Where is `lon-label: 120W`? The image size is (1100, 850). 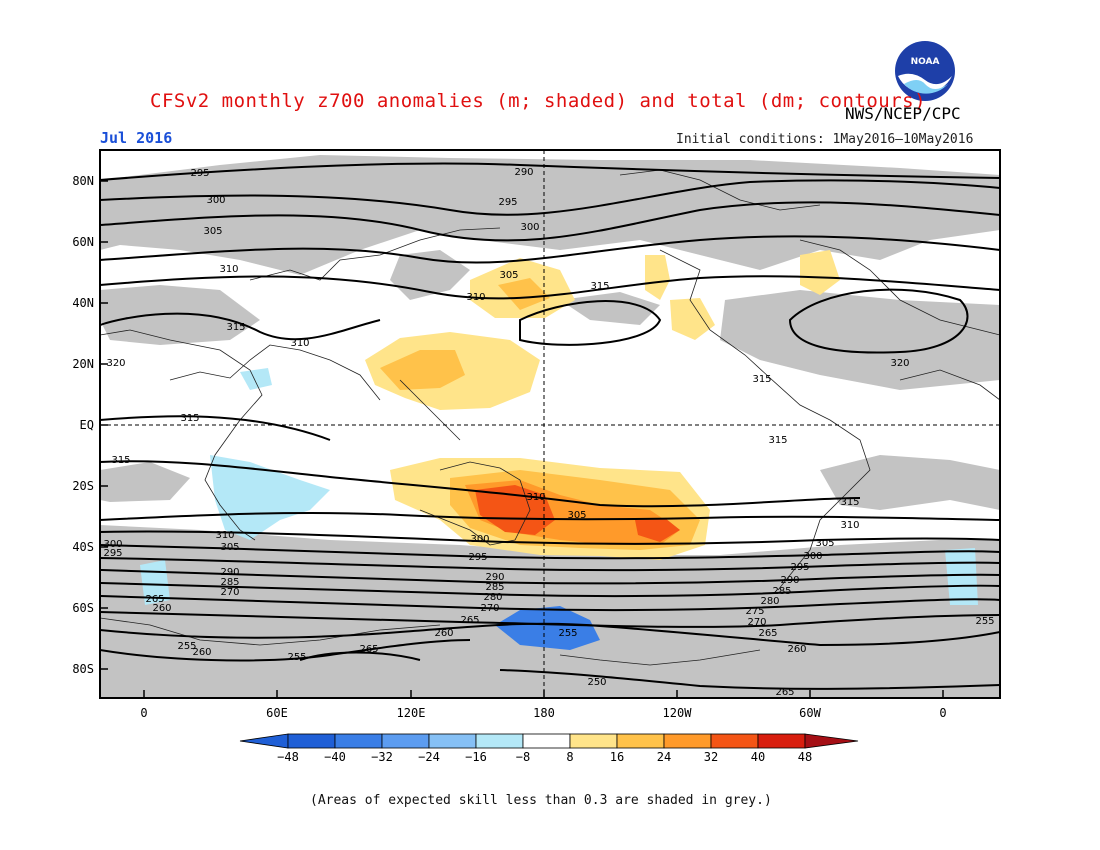
lon-label: 120W is located at coordinates (677, 713).